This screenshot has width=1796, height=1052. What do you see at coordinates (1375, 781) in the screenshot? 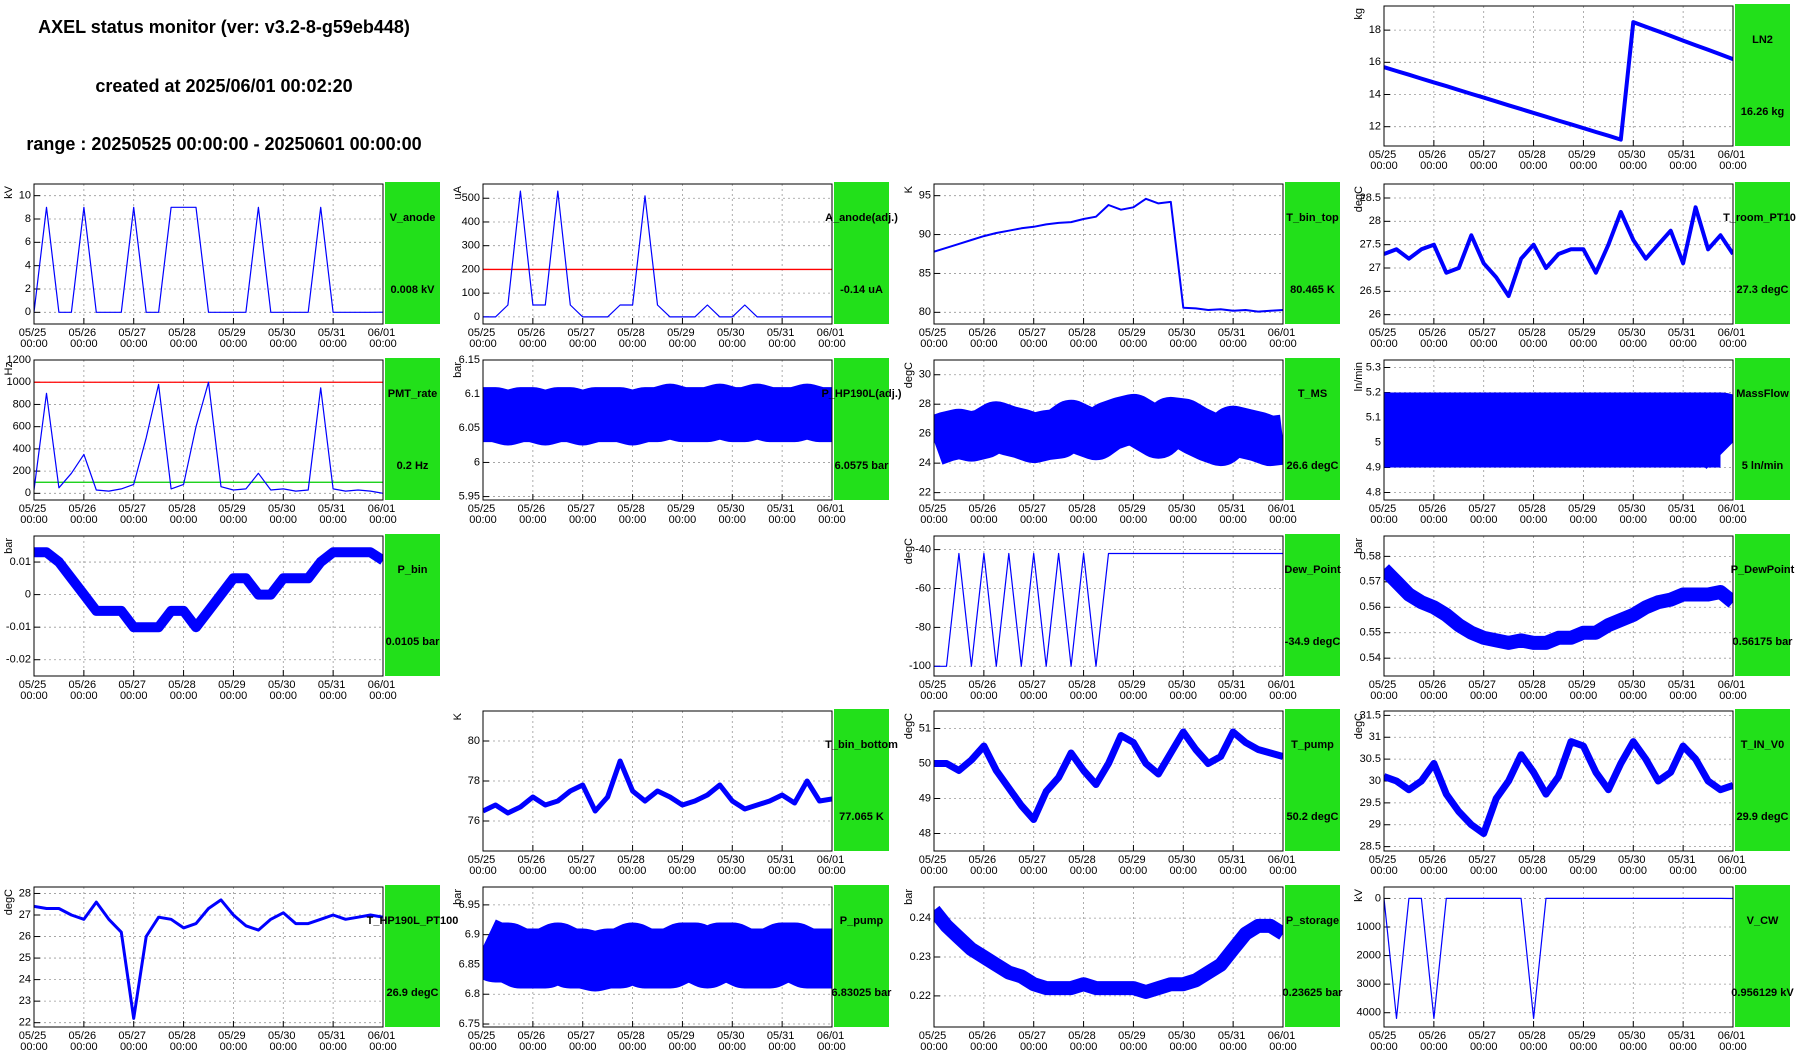
I see `y-tick-label: 30` at bounding box center [1375, 781].